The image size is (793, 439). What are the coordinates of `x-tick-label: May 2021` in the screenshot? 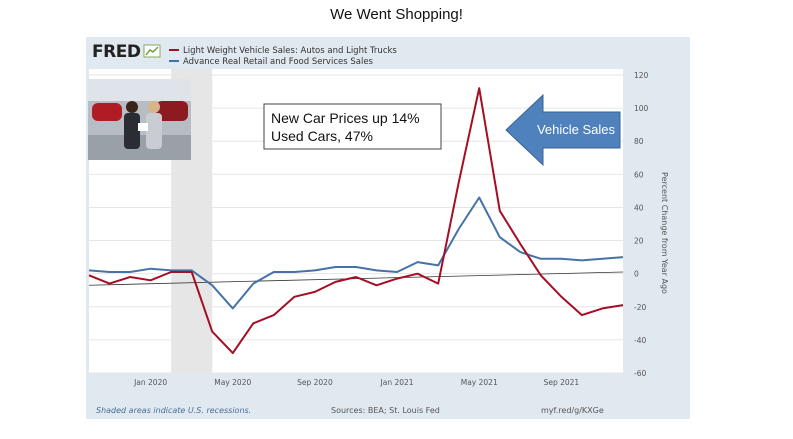 It's located at (479, 382).